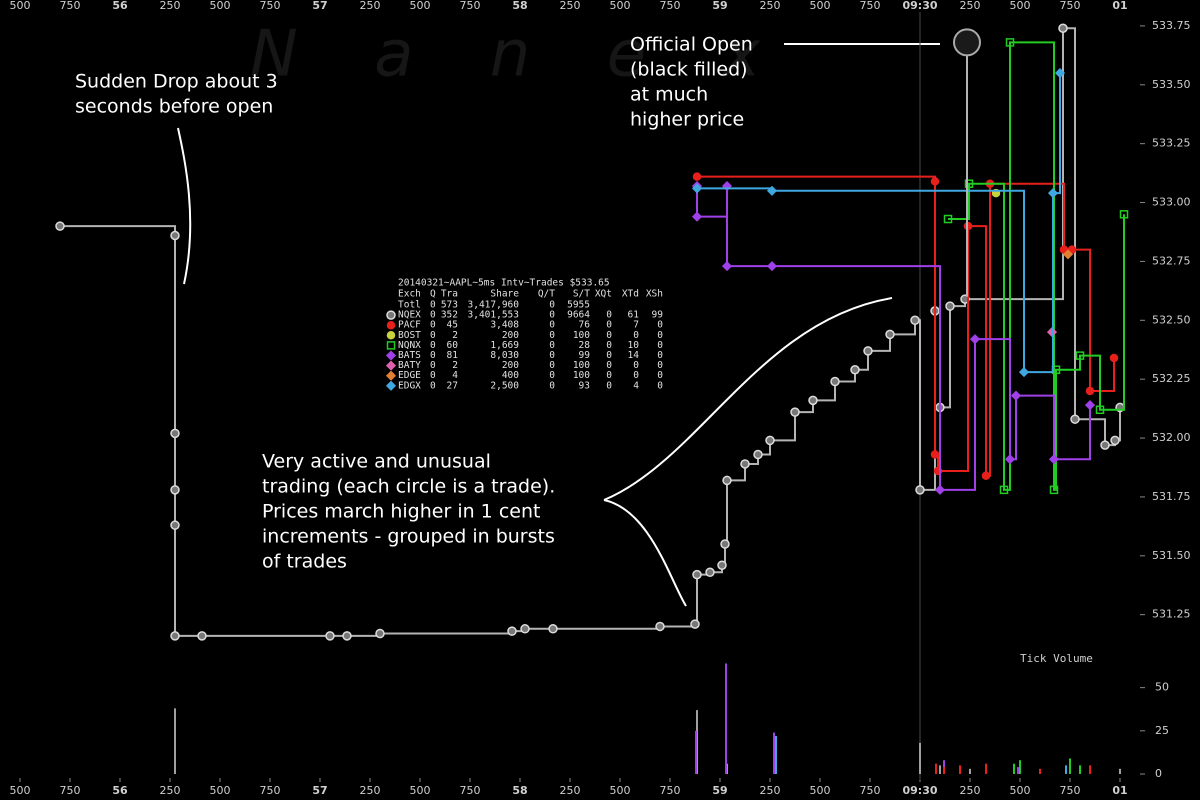 The width and height of the screenshot is (1200, 800). What do you see at coordinates (967, 42) in the screenshot?
I see `official-open-marker` at bounding box center [967, 42].